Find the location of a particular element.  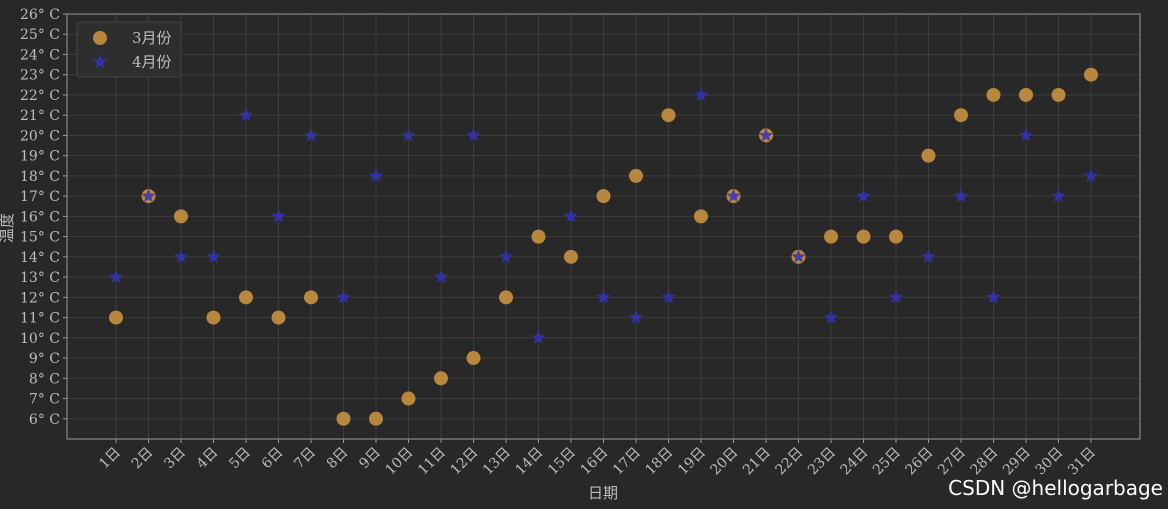

y-tick-label: 10° C is located at coordinates (40, 339).